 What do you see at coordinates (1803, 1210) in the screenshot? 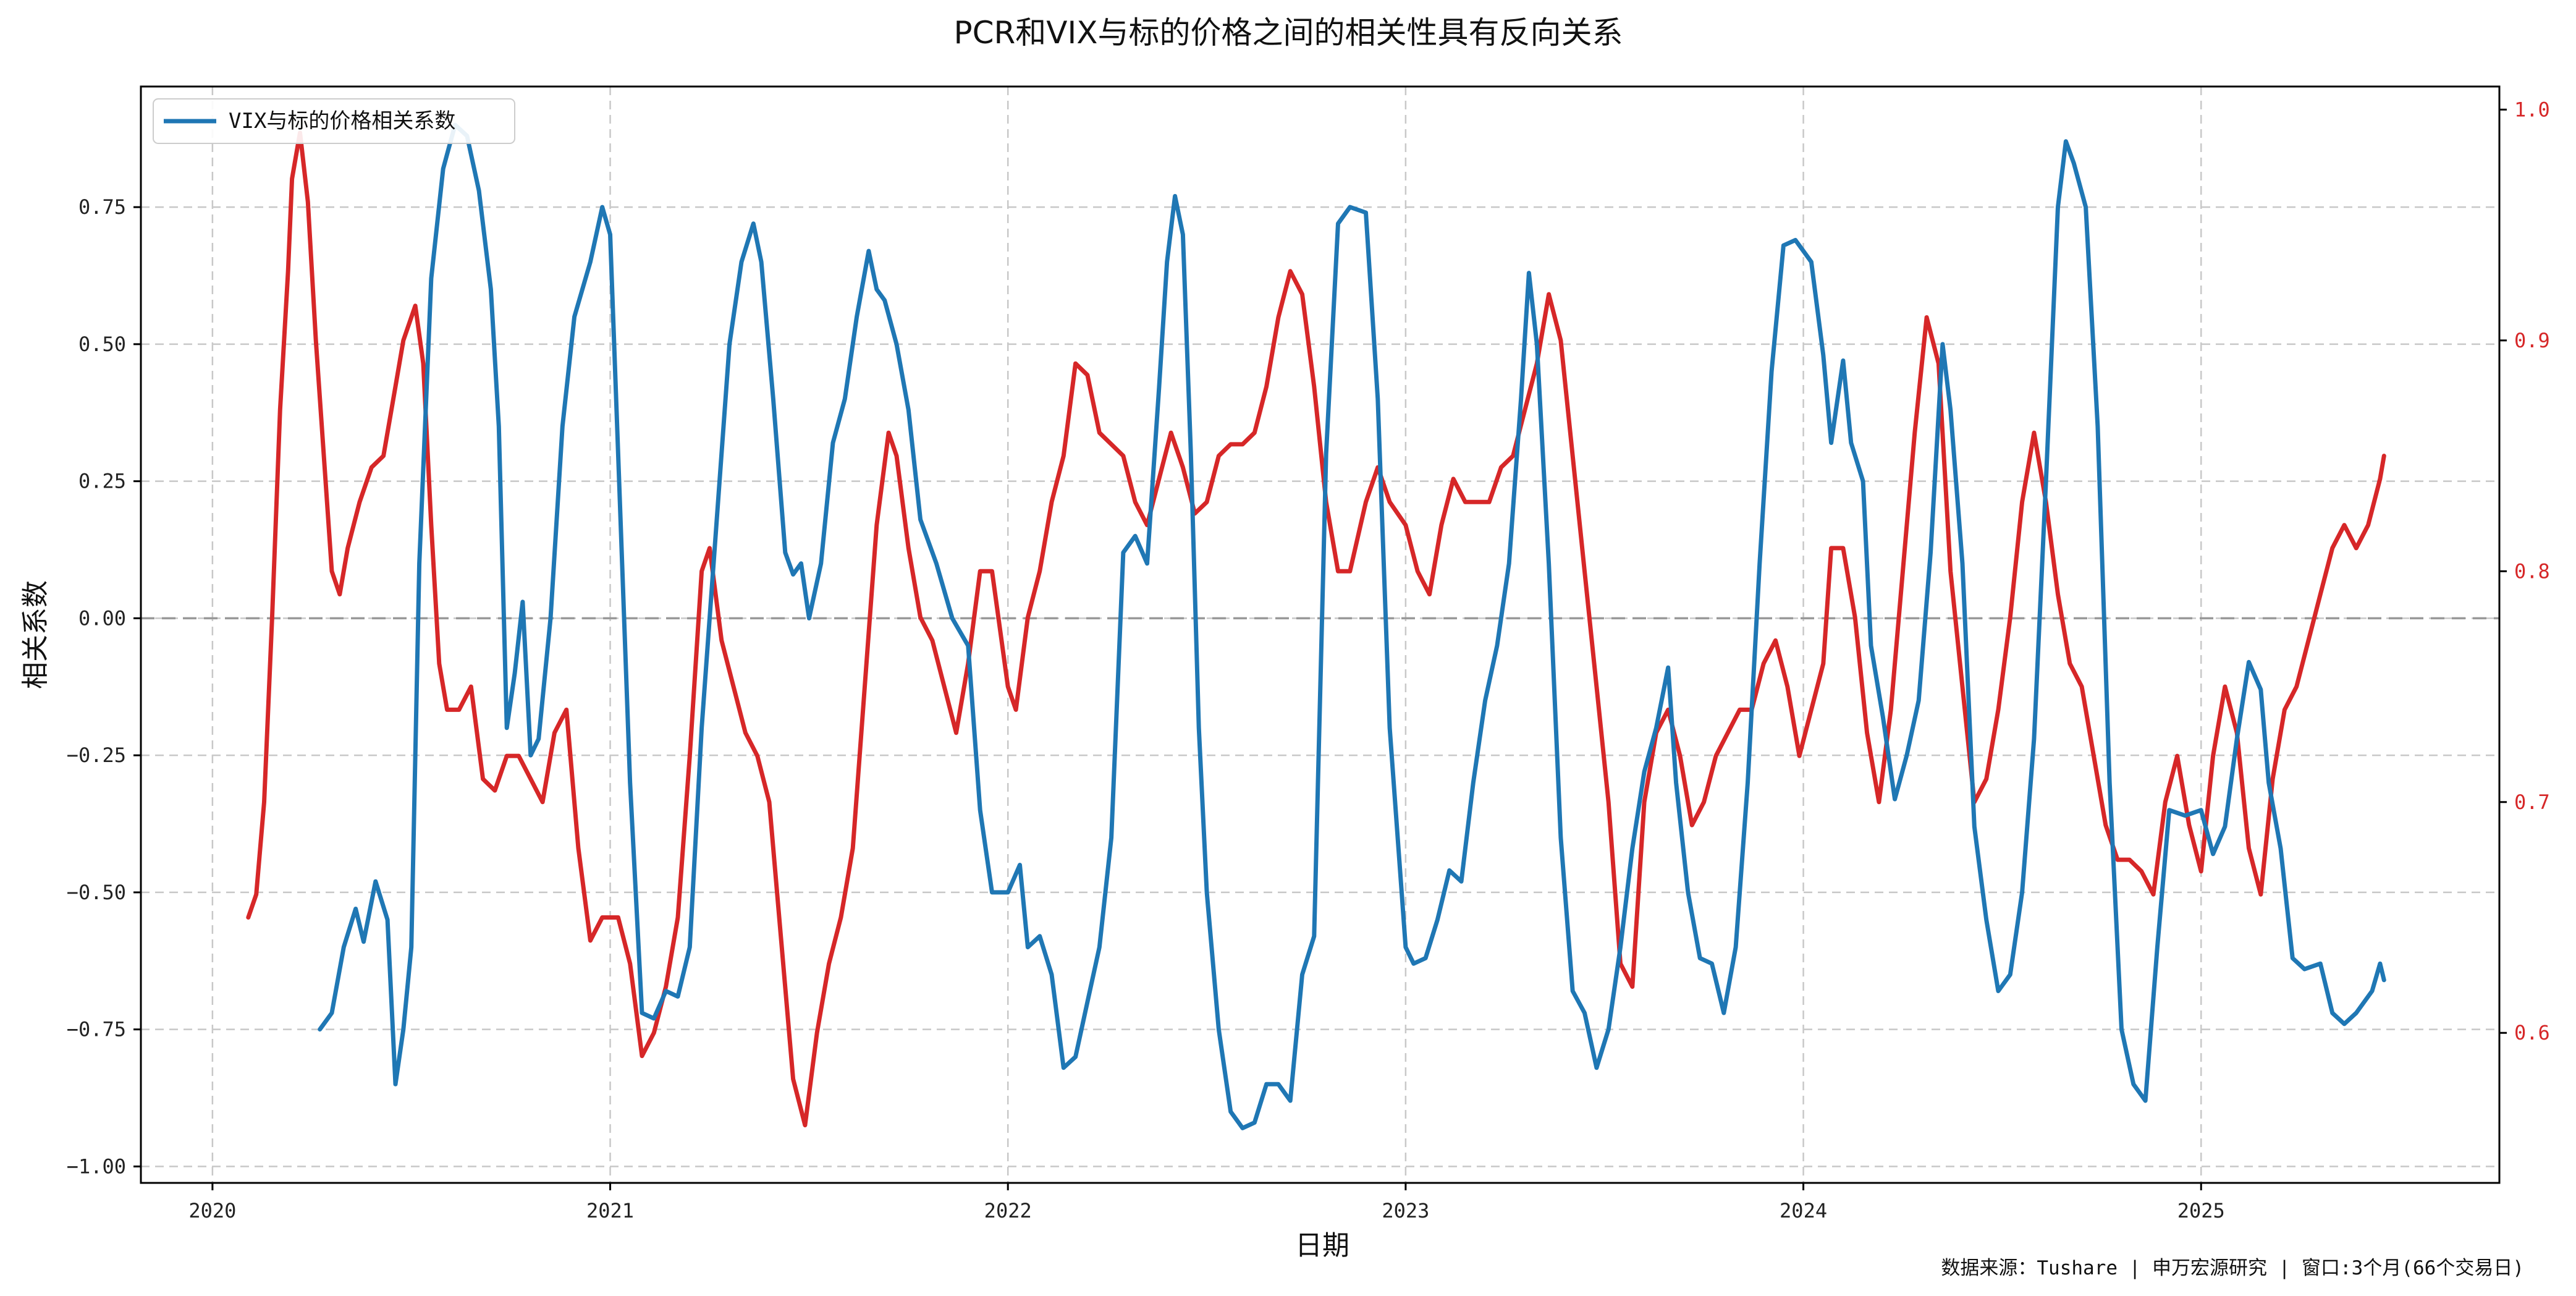
I see `x-tick-label: 2024` at bounding box center [1803, 1210].